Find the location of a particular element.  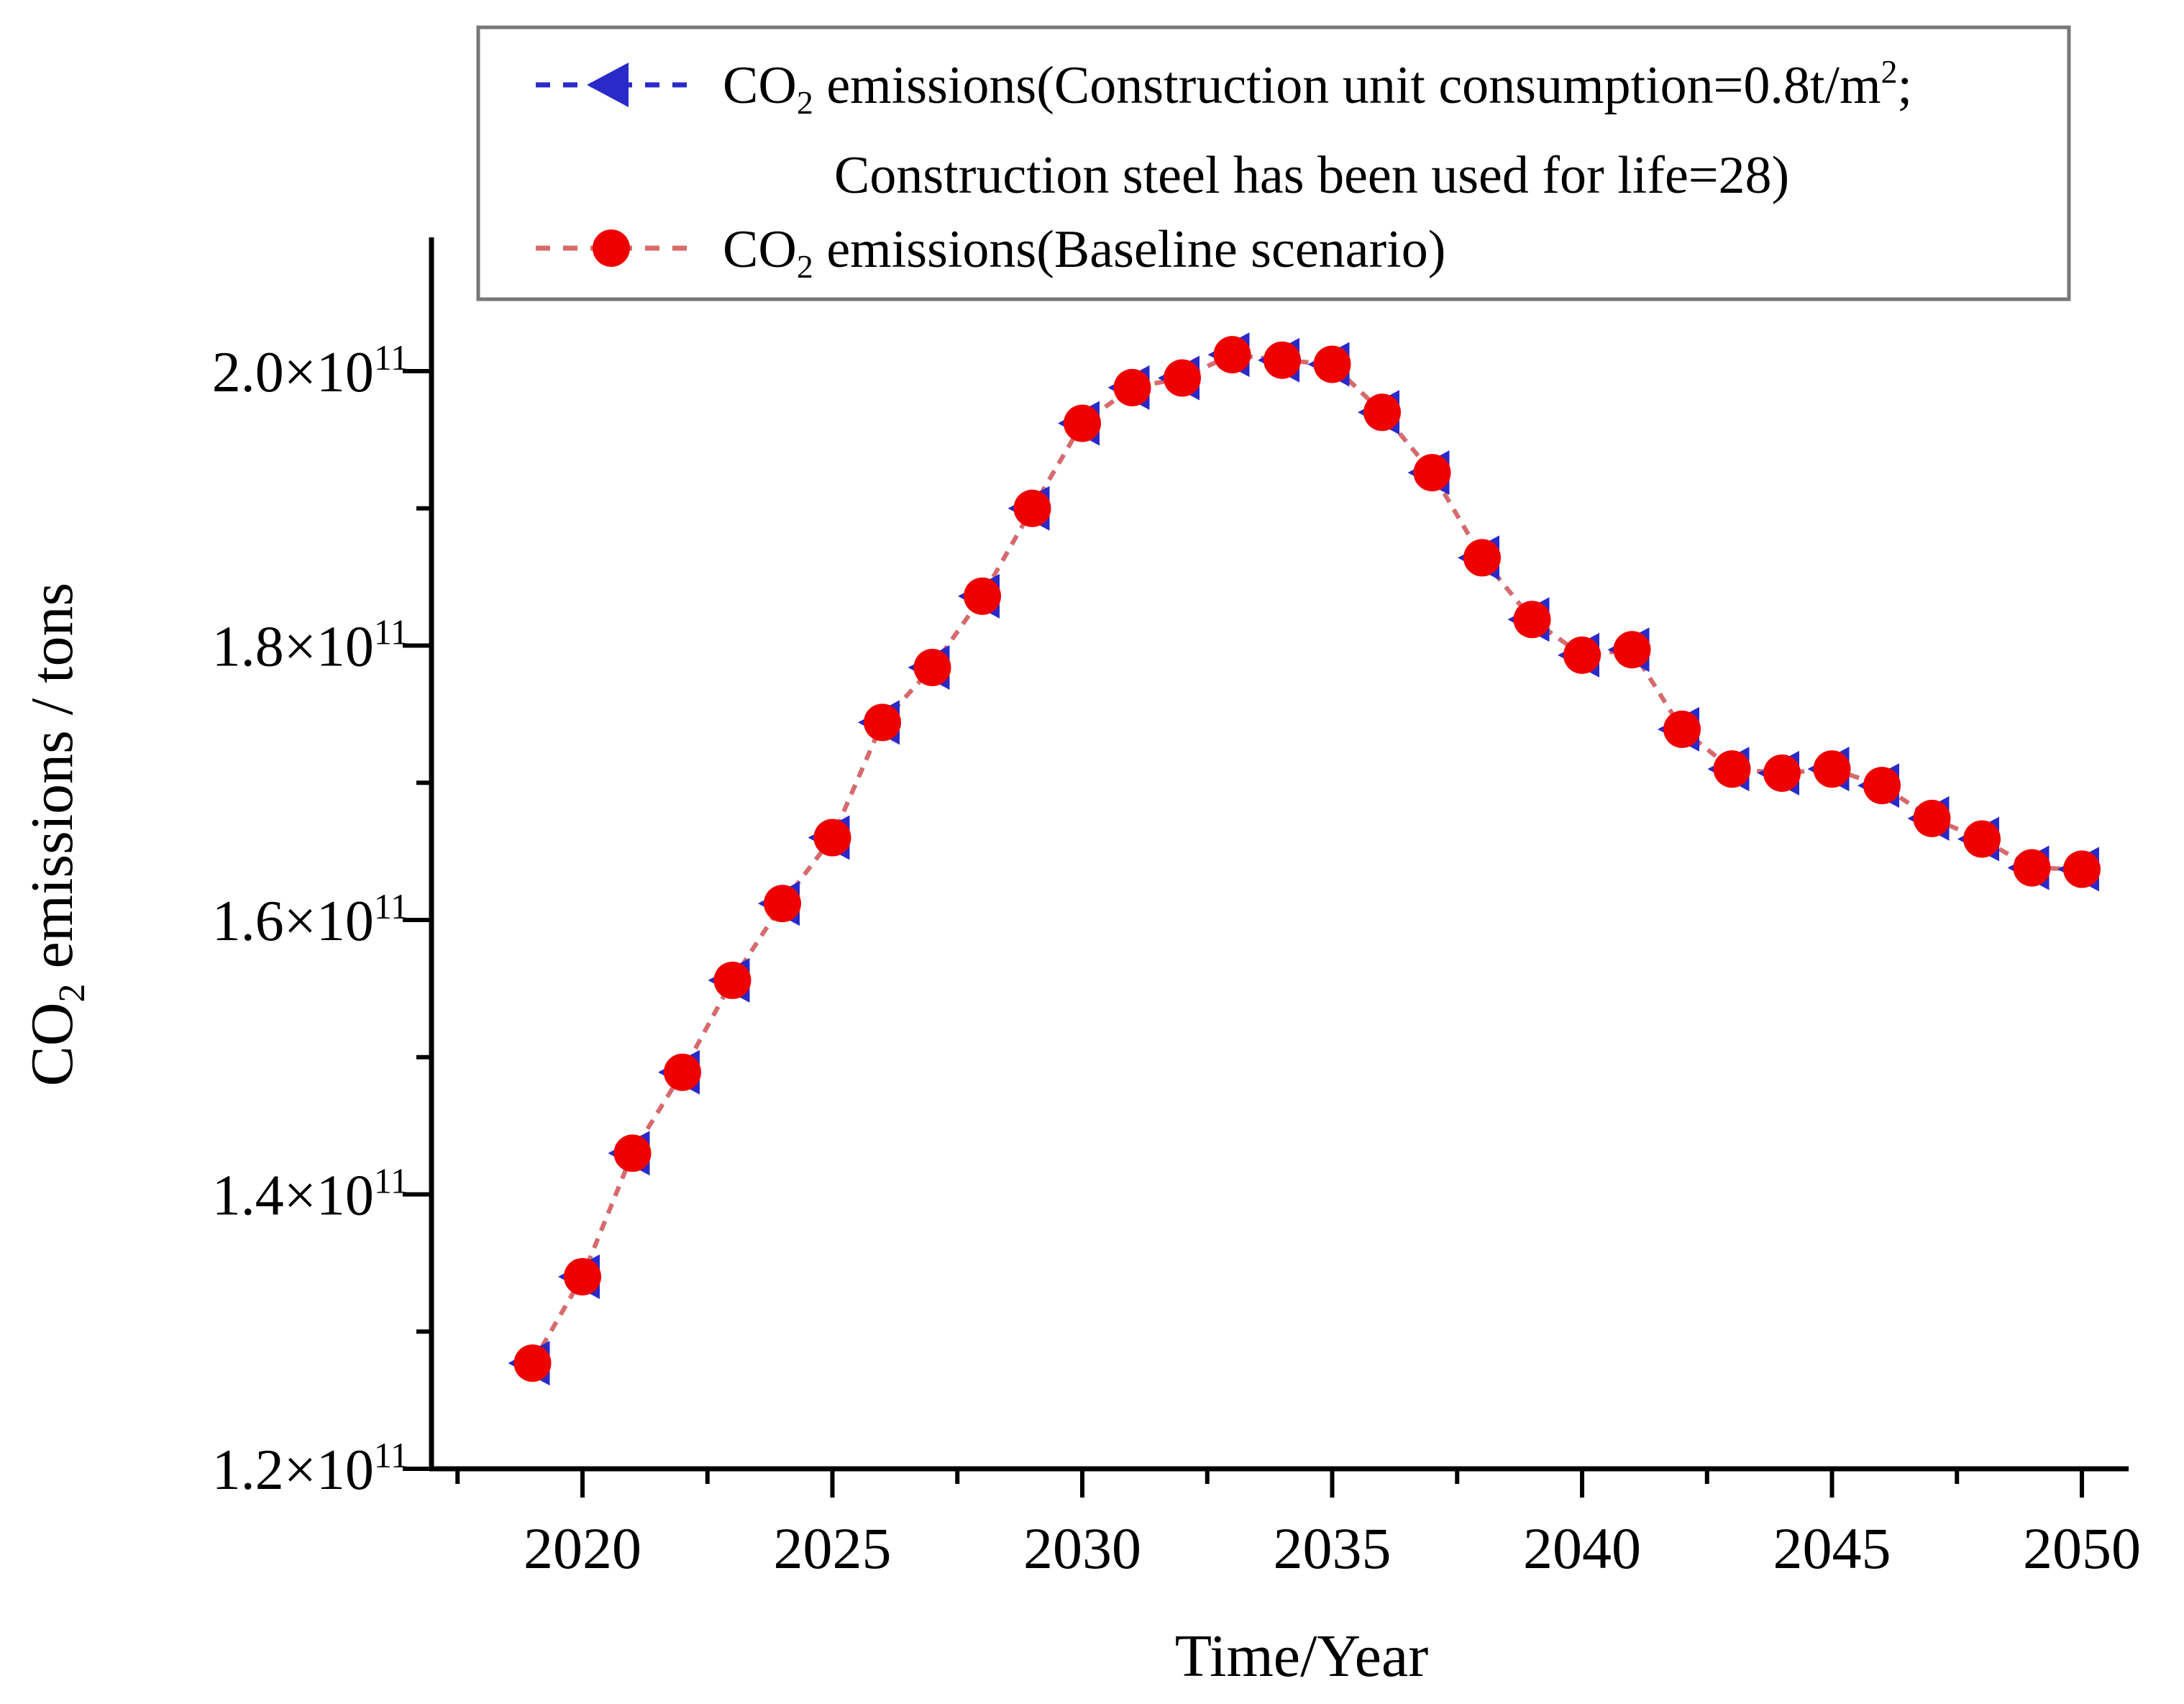

y-axis-title: CO2 emissions / tons is located at coordinates (56, 834).